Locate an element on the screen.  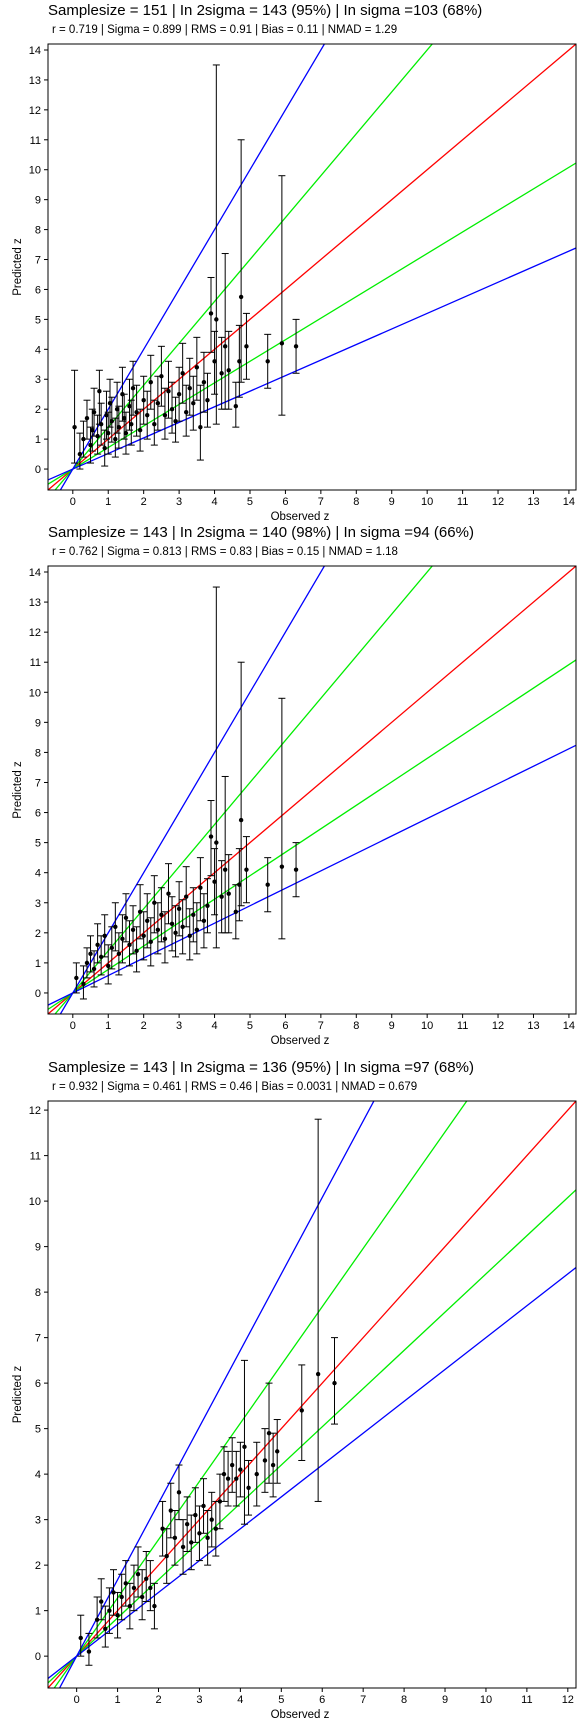
y-tick-label: 2 is located at coordinates (38, 934).